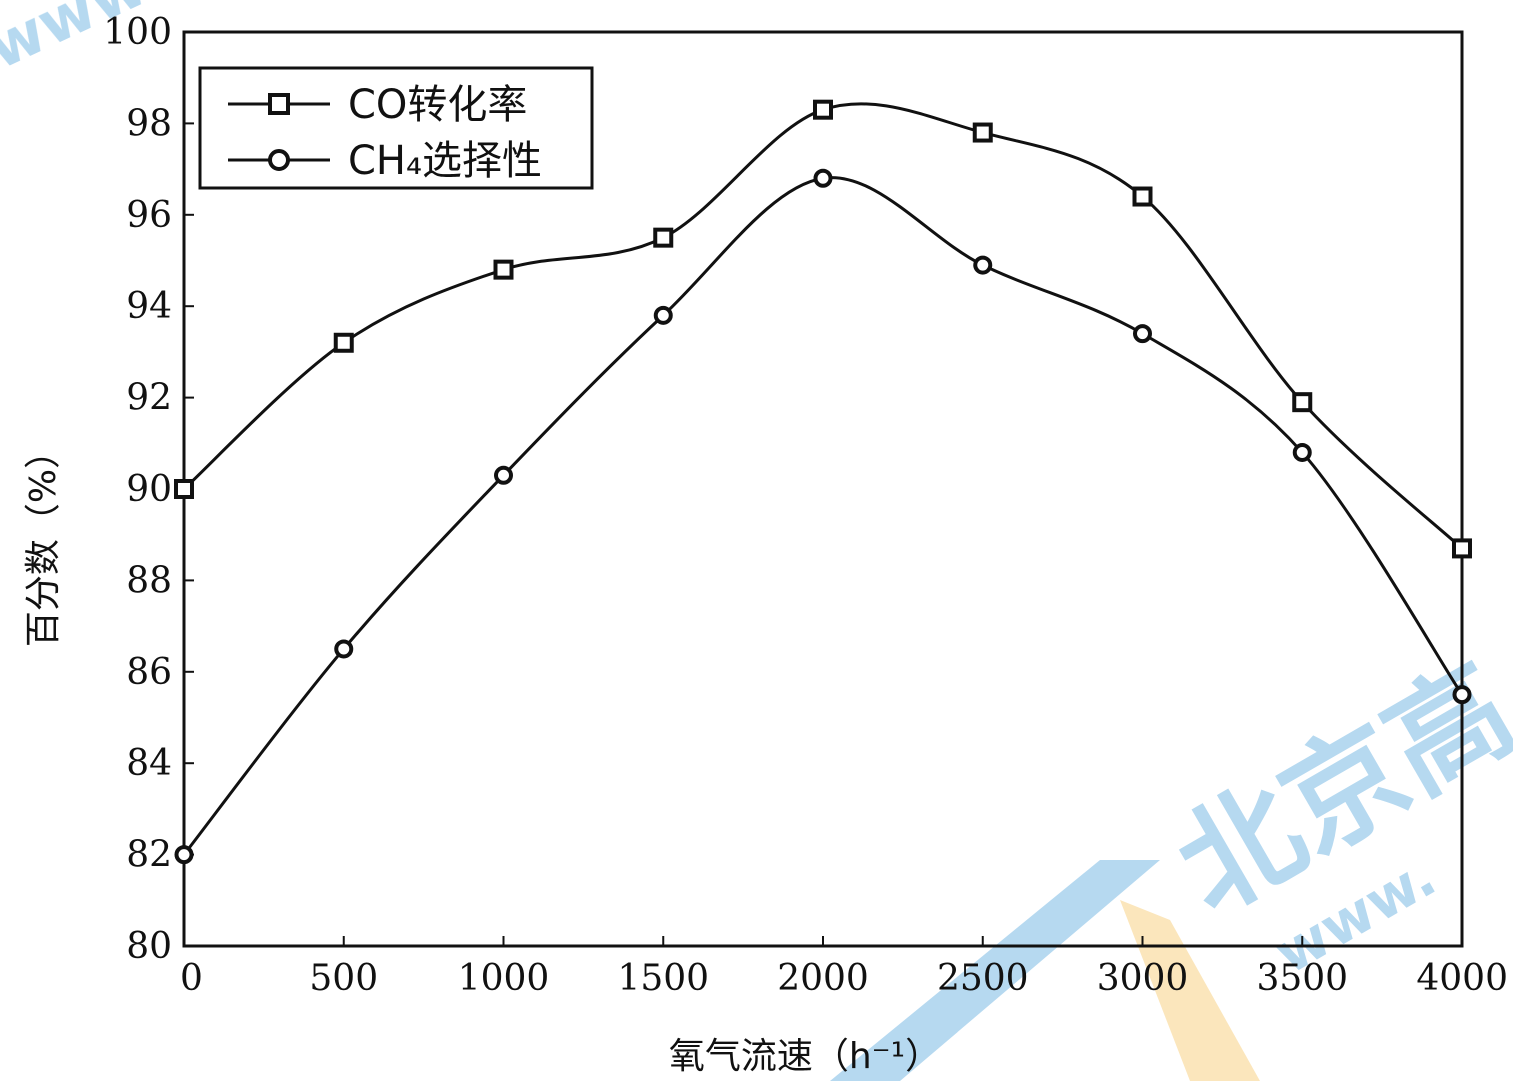 The height and width of the screenshot is (1081, 1513). I want to click on x-tick-label: 2500, so click(983, 978).